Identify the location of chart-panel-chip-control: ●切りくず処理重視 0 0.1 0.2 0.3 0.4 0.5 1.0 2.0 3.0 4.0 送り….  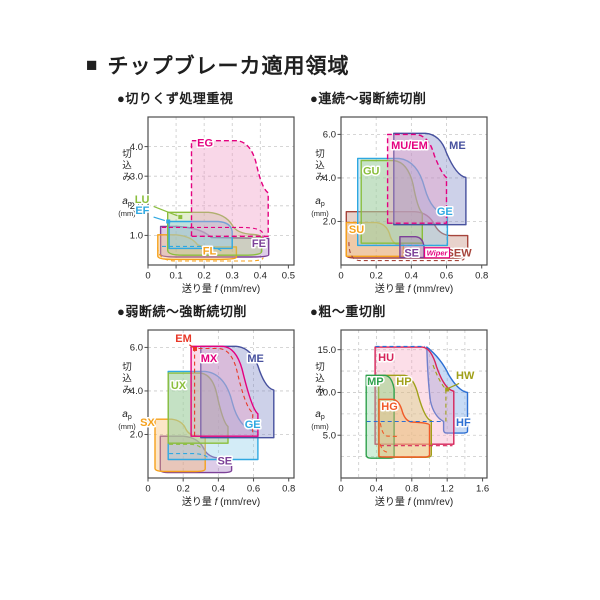
(214, 195).